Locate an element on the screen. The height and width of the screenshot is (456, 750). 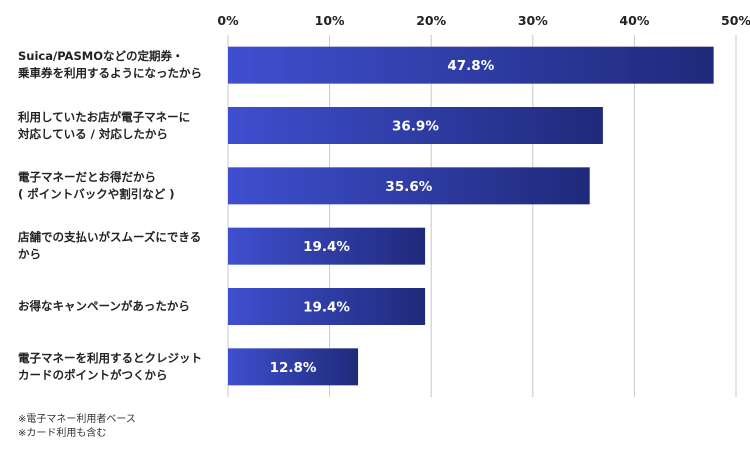
bar-value-label-5: 12.8% is located at coordinates (293, 368).